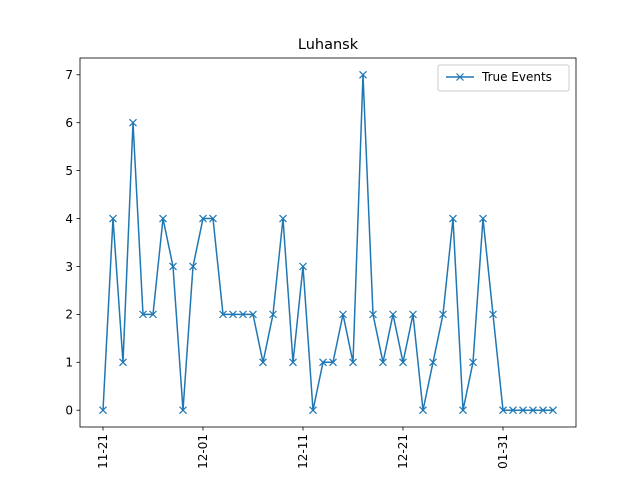 The height and width of the screenshot is (480, 640). I want to click on y-tick-label-1: 1, so click(69, 363).